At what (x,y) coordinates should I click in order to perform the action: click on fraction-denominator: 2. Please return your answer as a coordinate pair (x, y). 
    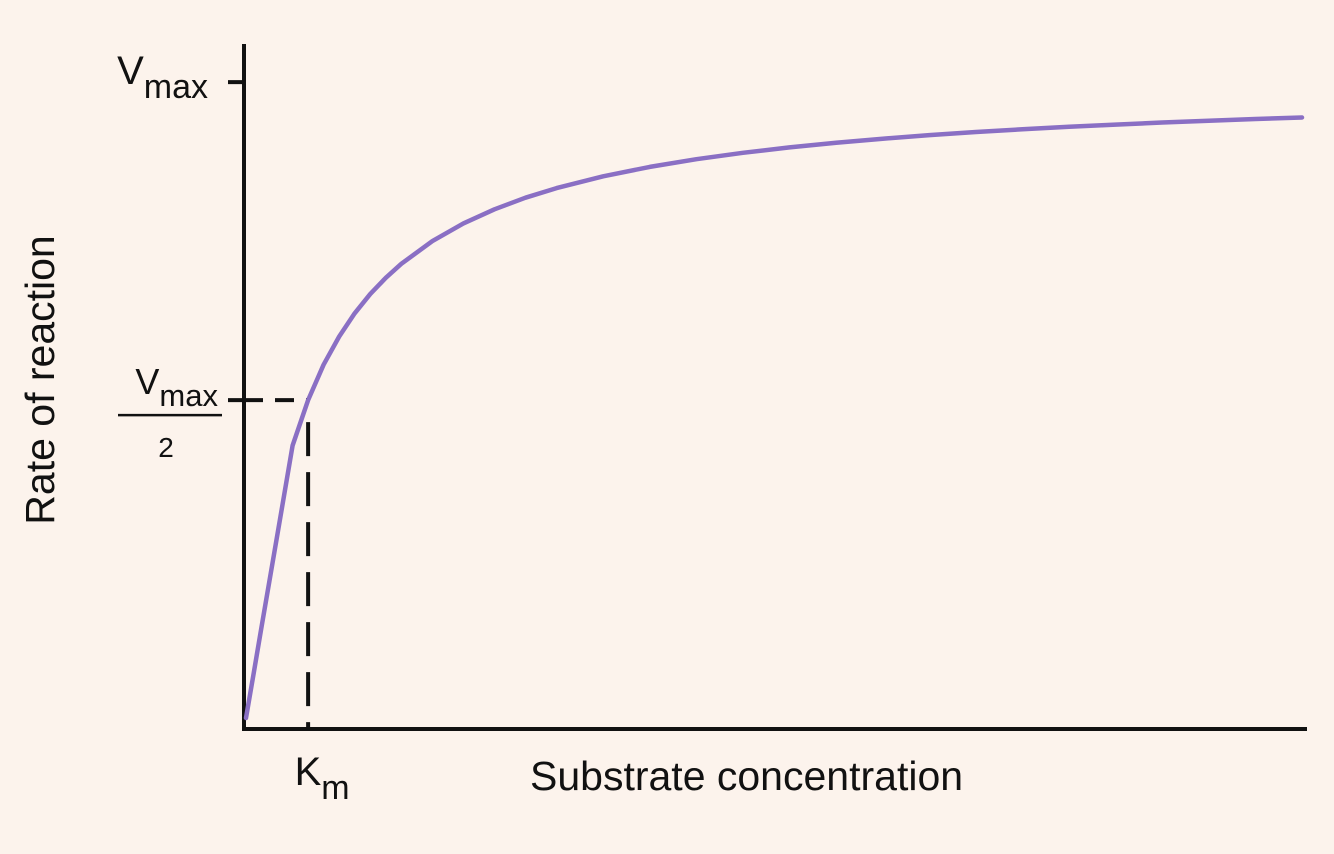
    Looking at the image, I should click on (166, 447).